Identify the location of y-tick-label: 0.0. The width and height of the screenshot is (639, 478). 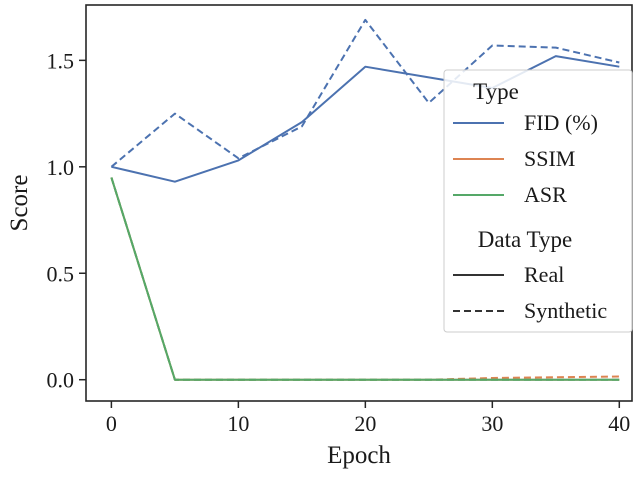
(61, 380).